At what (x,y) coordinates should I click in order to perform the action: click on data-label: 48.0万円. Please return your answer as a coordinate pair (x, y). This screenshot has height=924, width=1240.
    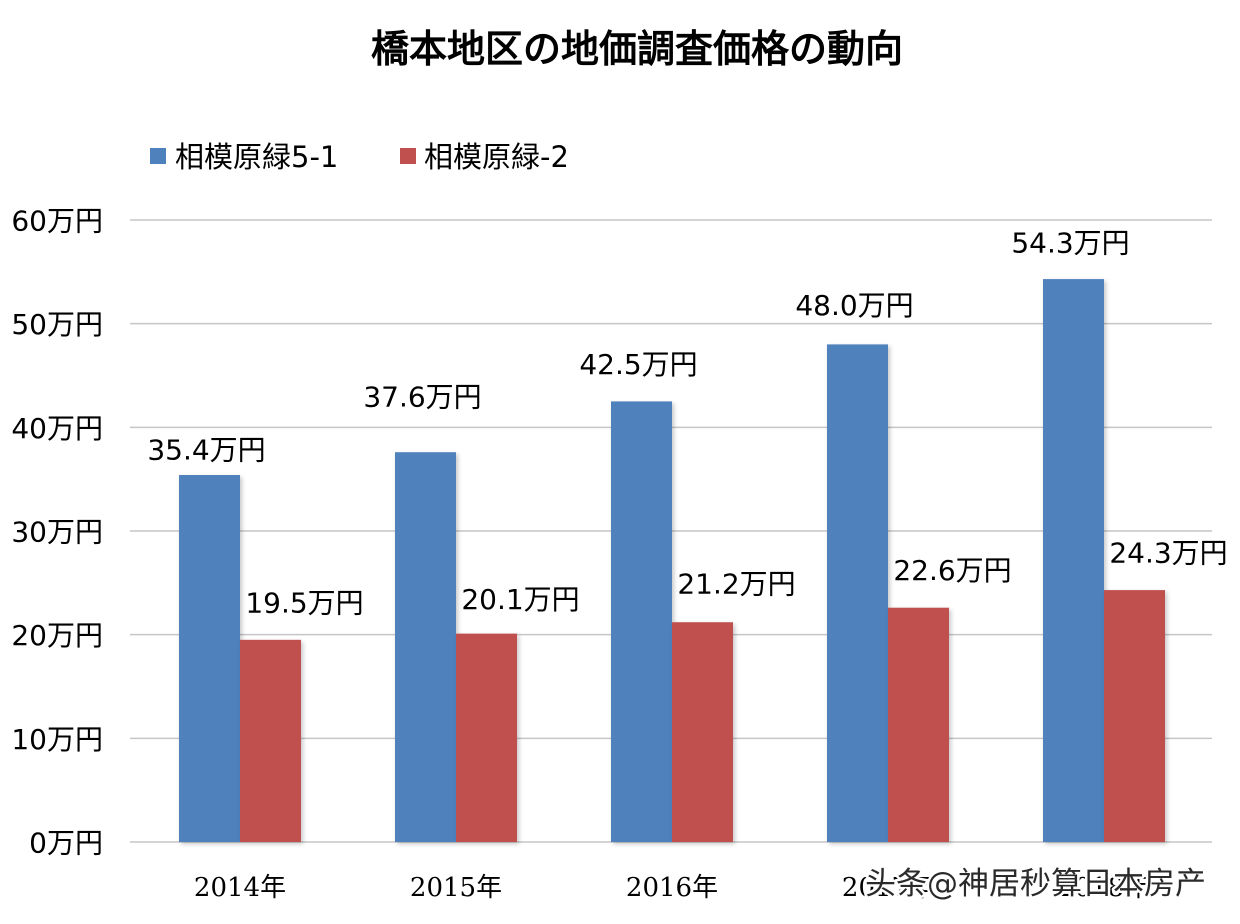
    Looking at the image, I should click on (854, 305).